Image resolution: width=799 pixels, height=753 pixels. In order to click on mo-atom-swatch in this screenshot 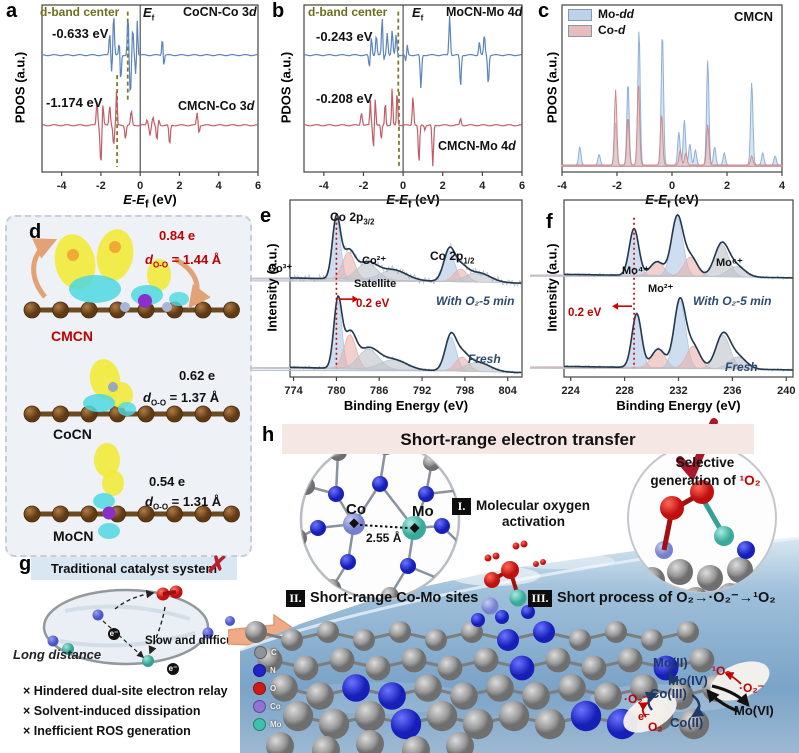, I will do `click(259, 725)`.